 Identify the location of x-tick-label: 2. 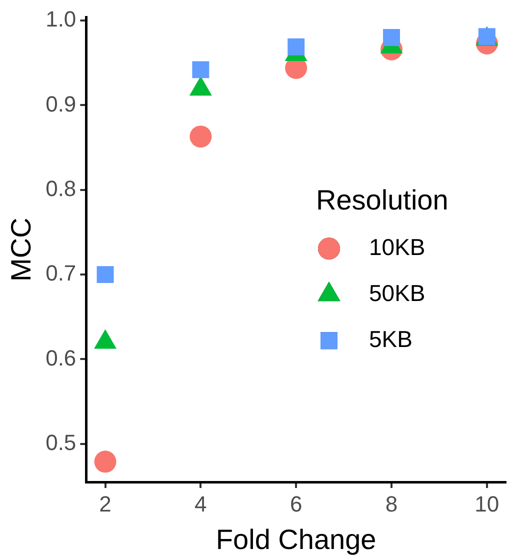
(105, 503).